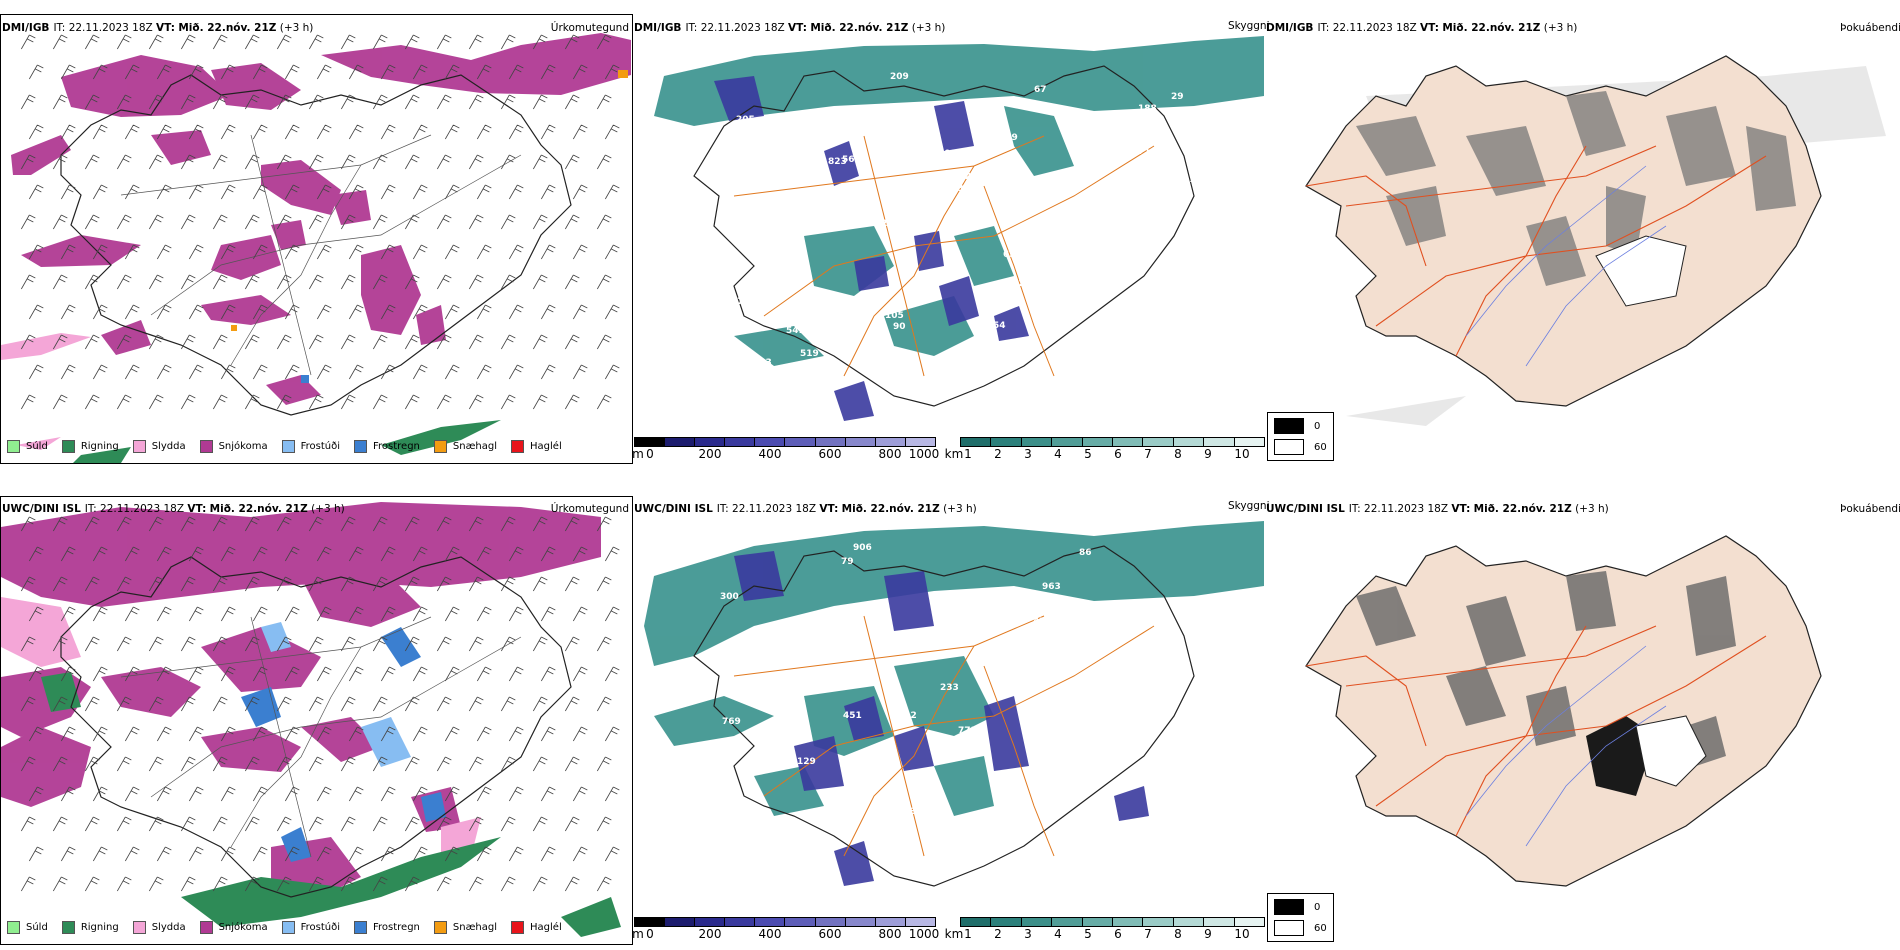 This screenshot has height=950, width=1900. Describe the element at coordinates (1015, 284) in the screenshot. I see `ceiling-value-label: 532` at that location.